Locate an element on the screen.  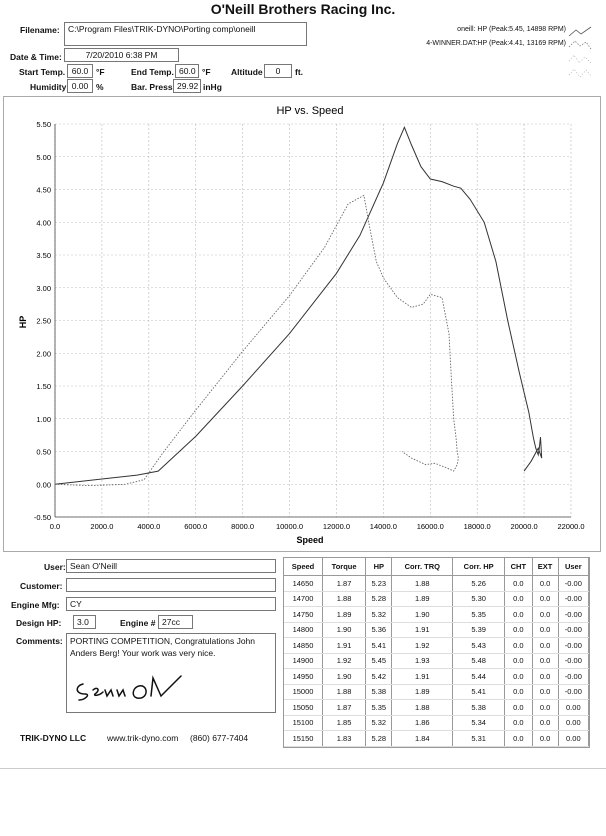
table-cell: 1.87 is located at coordinates (344, 583).